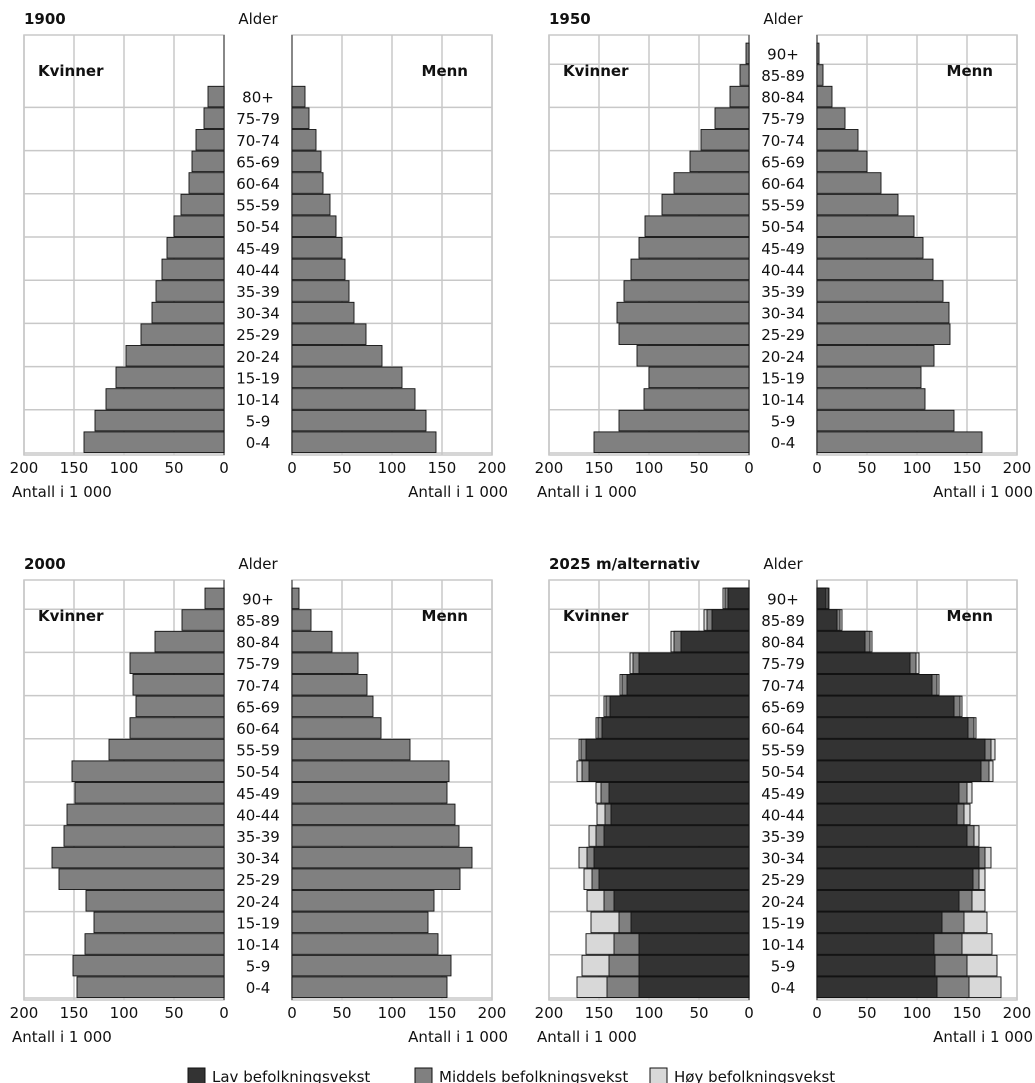 The height and width of the screenshot is (1083, 1035). What do you see at coordinates (754, 1075) in the screenshot?
I see `legend-label: Høy befolkningsvekst` at bounding box center [754, 1075].